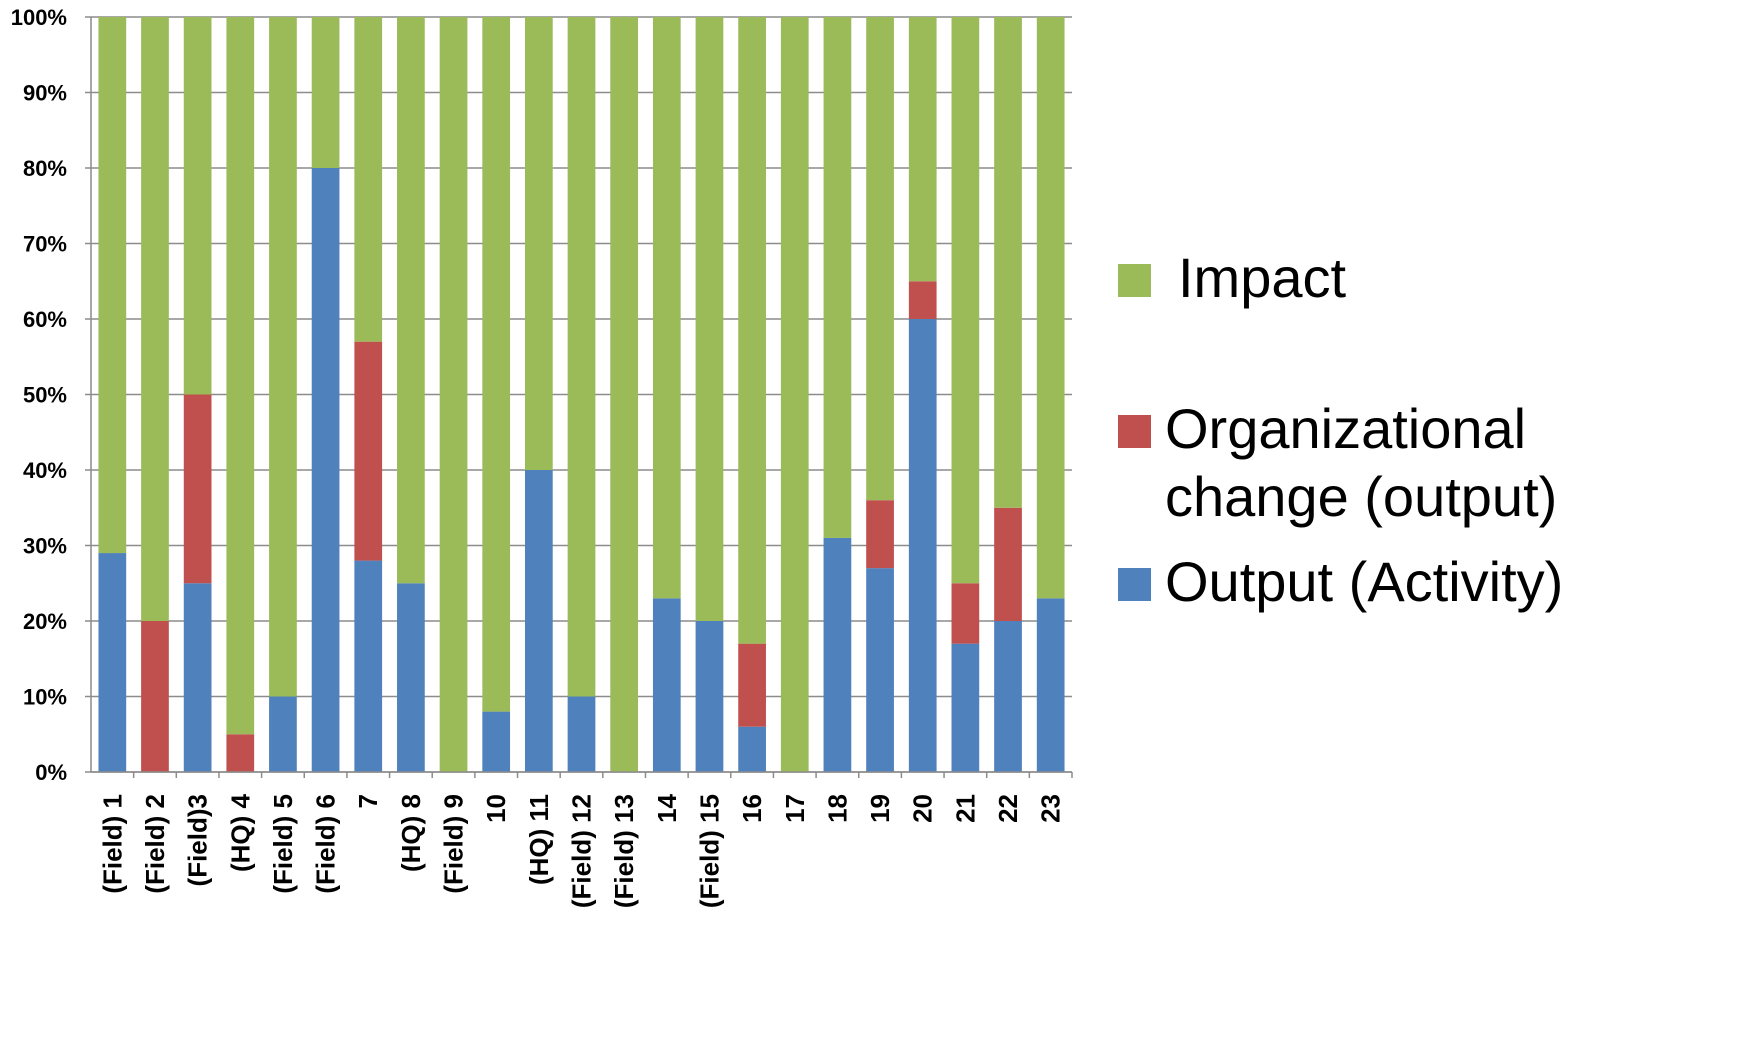 Image resolution: width=1758 pixels, height=1038 pixels. Describe the element at coordinates (45, 546) in the screenshot. I see `y-tick-label: 30%` at that location.